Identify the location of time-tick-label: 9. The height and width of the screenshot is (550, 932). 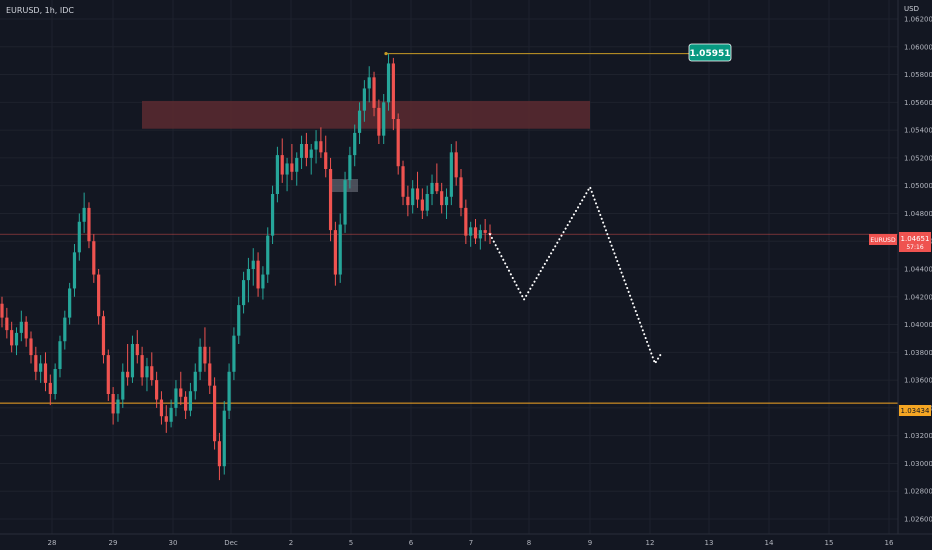
(590, 543).